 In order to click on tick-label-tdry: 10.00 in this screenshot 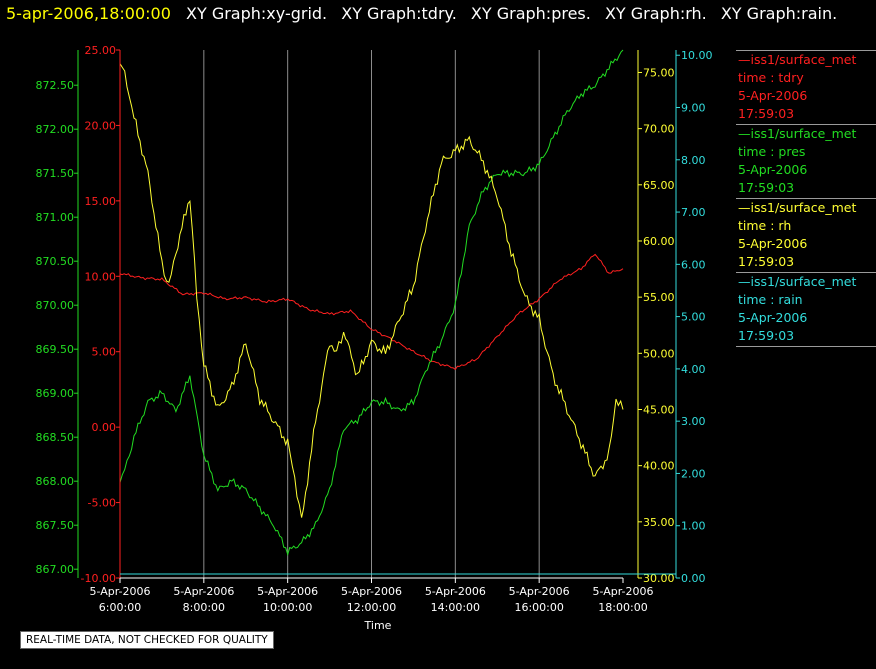, I will do `click(101, 276)`.